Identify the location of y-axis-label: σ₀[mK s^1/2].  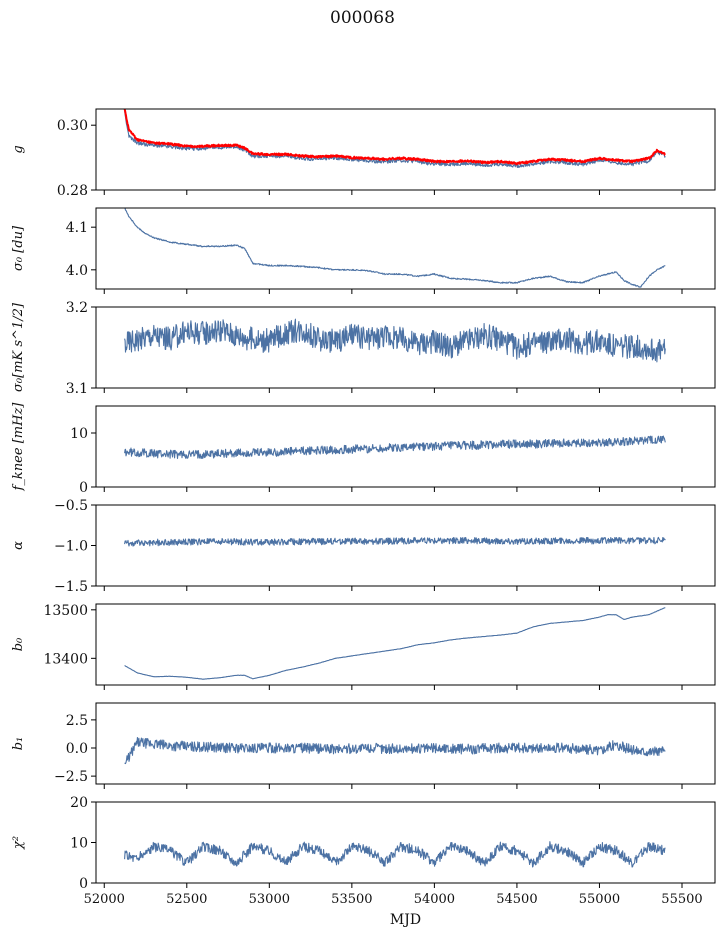
(18, 347).